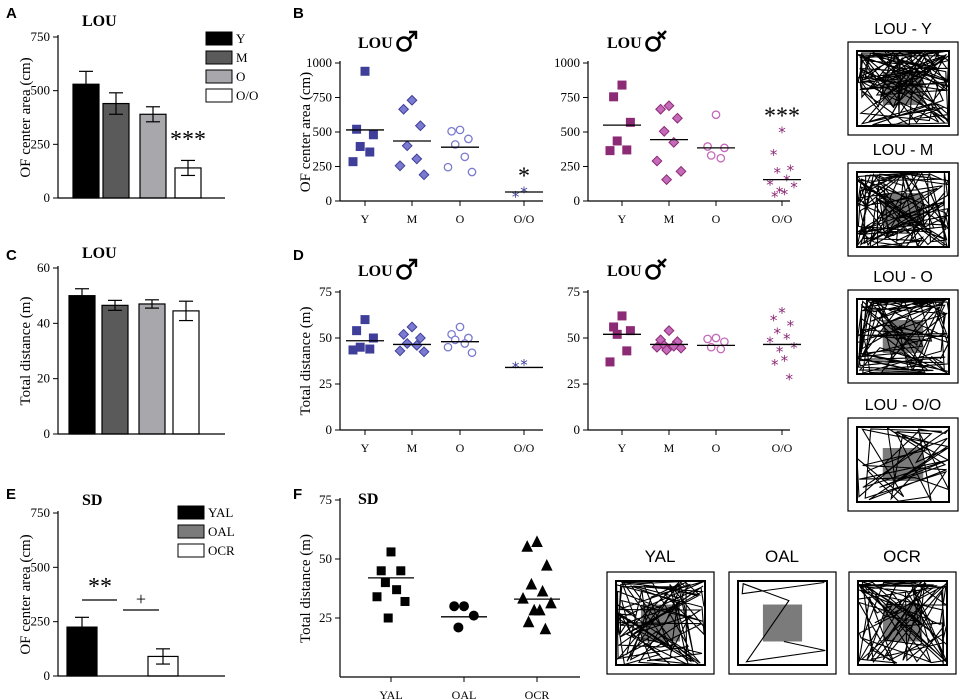 The width and height of the screenshot is (964, 699). Describe the element at coordinates (573, 383) in the screenshot. I see `y-tick-label: 25` at that location.